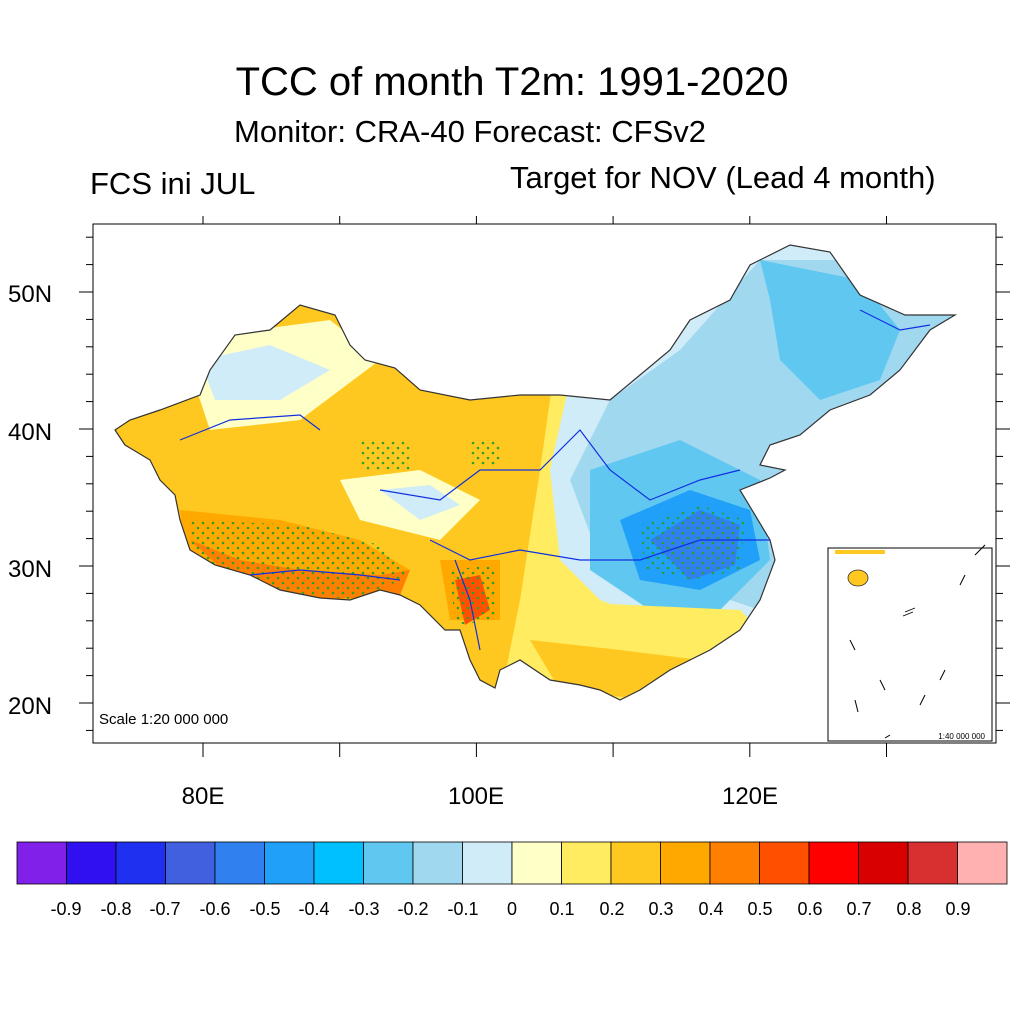  I want to click on lat-labels: 50N 40N 30N 20N, so click(30, 500).